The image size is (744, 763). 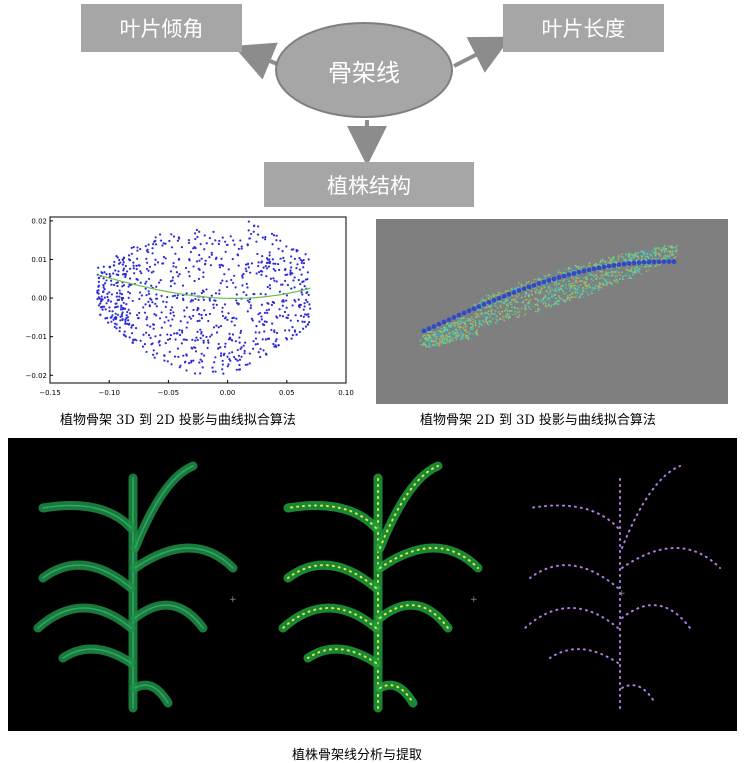 I want to click on projection-3d-2d-caption: 植物骨架 3D 到 2D 投影与曲线拟合算法, so click(x=178, y=420).